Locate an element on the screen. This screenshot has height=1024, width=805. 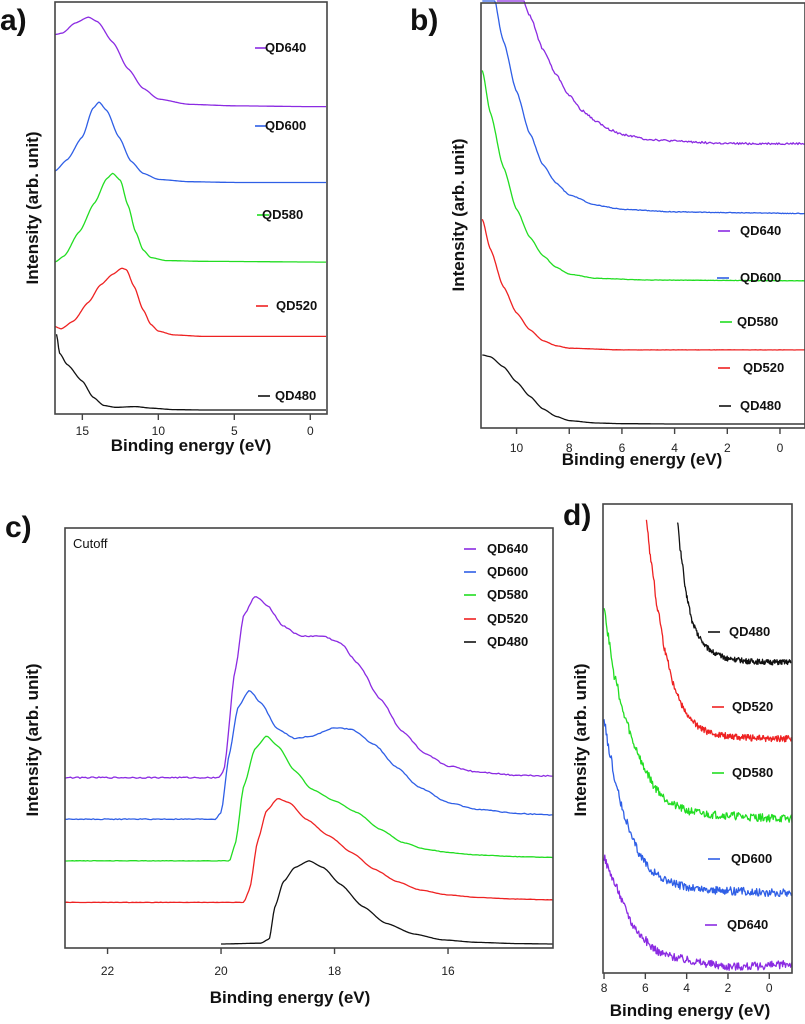
panel-label-b: b) is located at coordinates (424, 20).